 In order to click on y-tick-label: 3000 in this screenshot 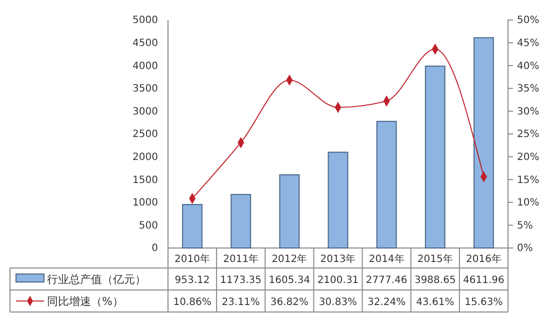, I will do `click(145, 112)`.